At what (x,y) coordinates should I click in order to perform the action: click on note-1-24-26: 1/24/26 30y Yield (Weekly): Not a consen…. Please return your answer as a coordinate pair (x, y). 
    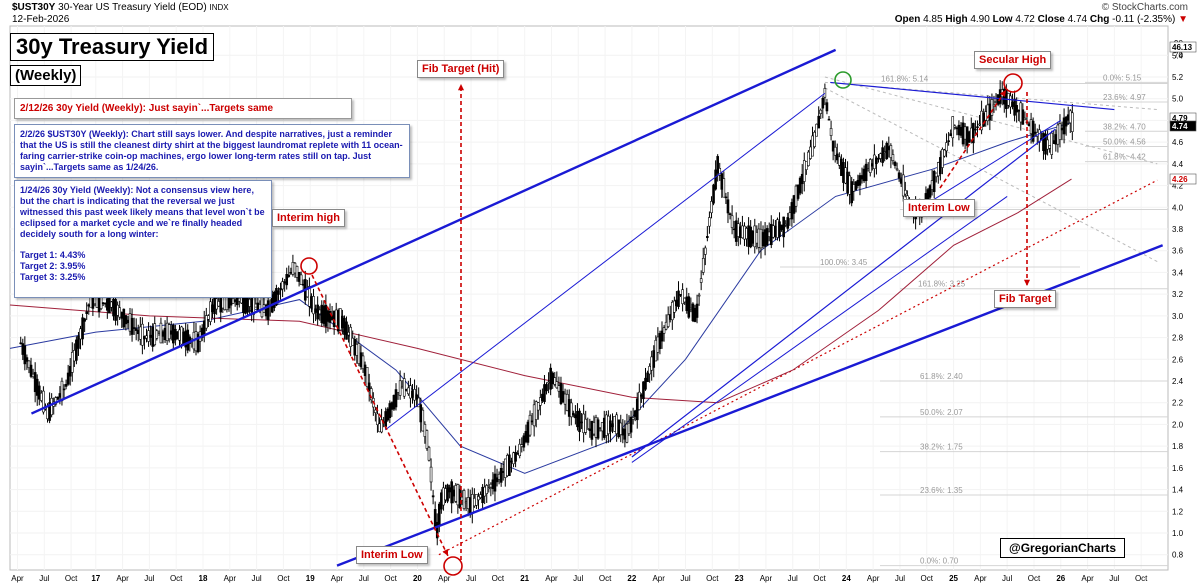
    Looking at the image, I should click on (143, 239).